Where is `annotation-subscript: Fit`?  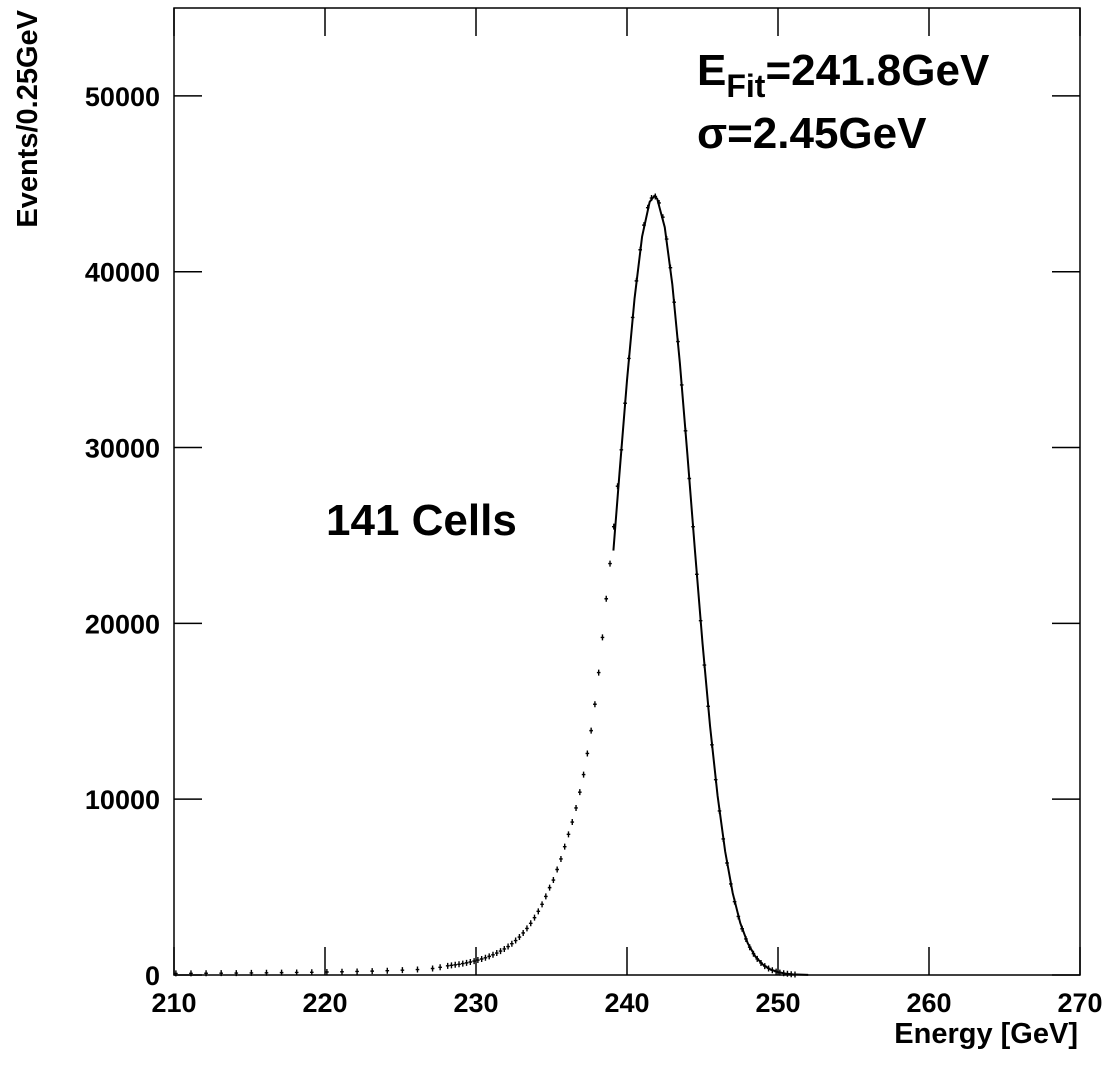 annotation-subscript: Fit is located at coordinates (745, 86).